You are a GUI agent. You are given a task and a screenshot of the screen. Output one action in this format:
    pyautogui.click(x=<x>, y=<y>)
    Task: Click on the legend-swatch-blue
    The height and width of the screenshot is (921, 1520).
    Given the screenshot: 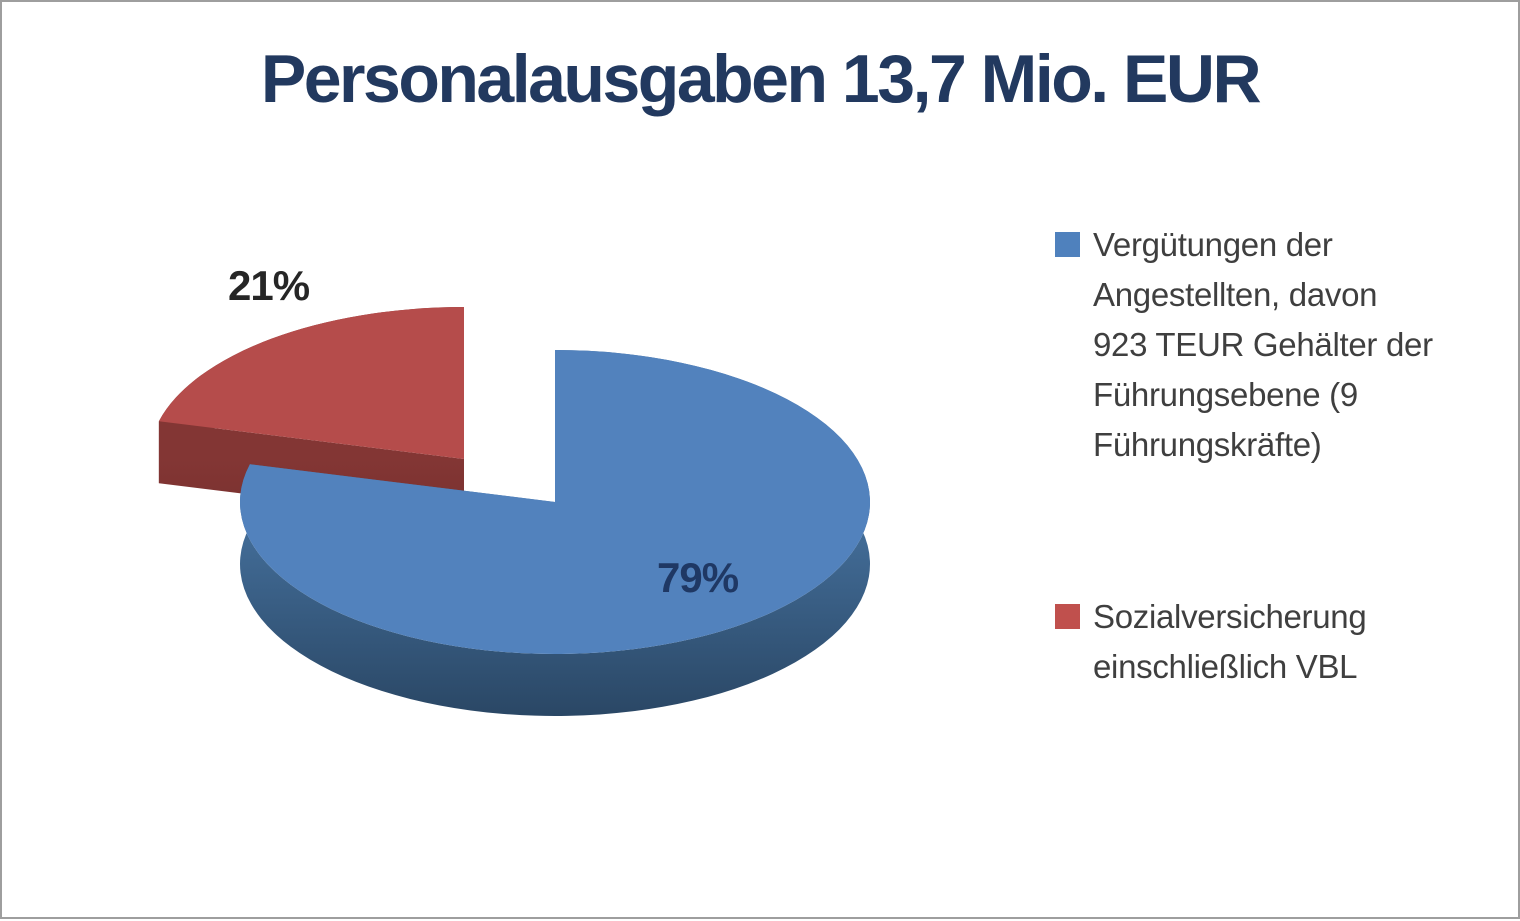 What is the action you would take?
    pyautogui.click(x=1067, y=244)
    